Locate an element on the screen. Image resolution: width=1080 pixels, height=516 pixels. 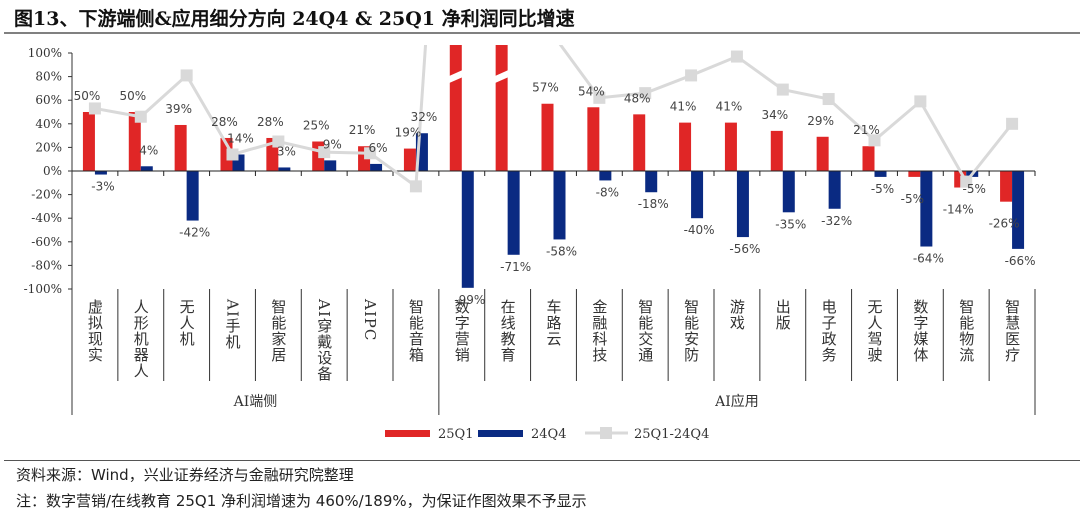
data-label-24q4: -56% is located at coordinates (744, 249).